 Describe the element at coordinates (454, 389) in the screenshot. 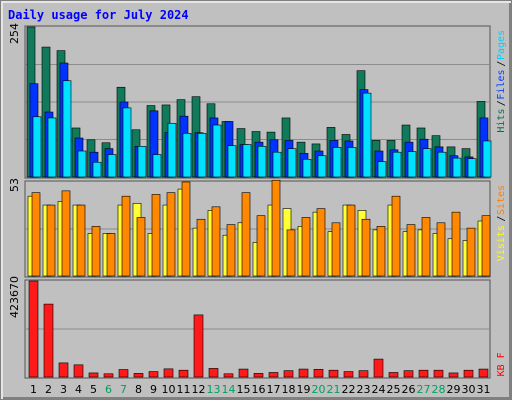

I see `day-label: 29` at that location.